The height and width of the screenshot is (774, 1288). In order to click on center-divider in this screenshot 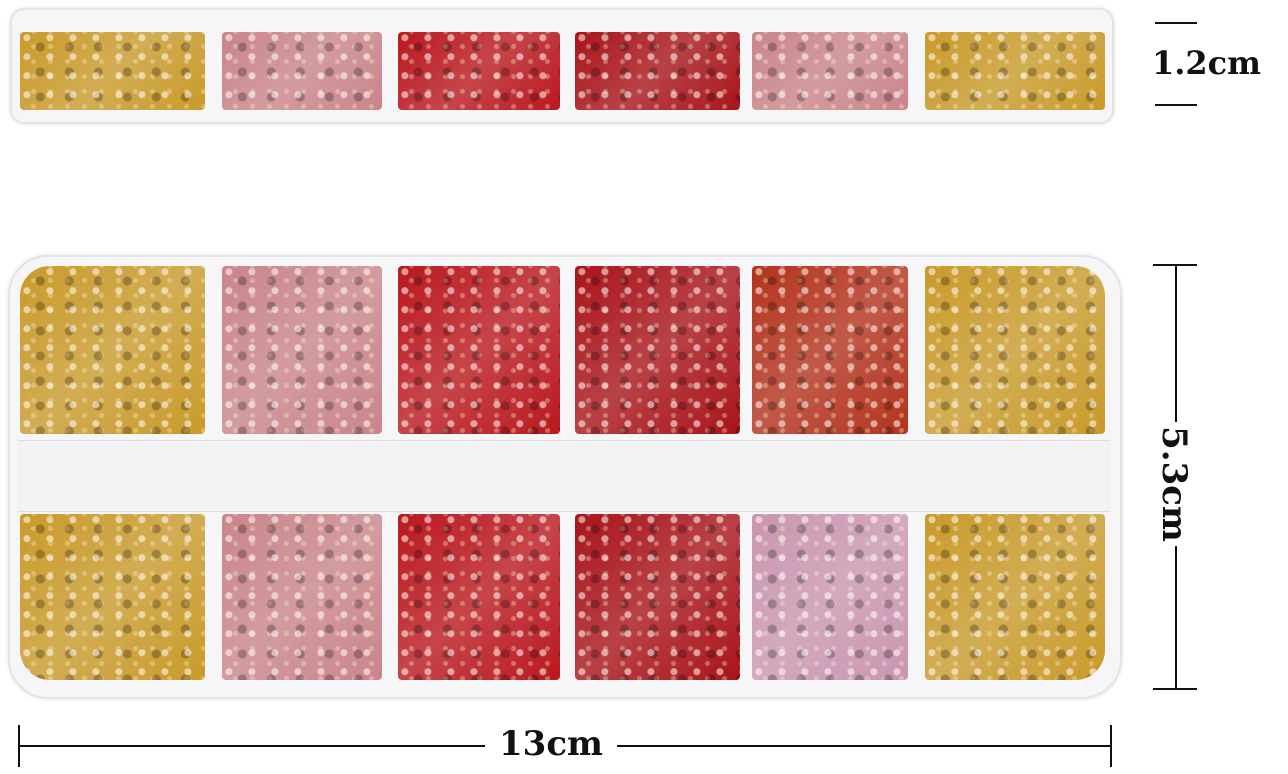, I will do `click(564, 476)`.